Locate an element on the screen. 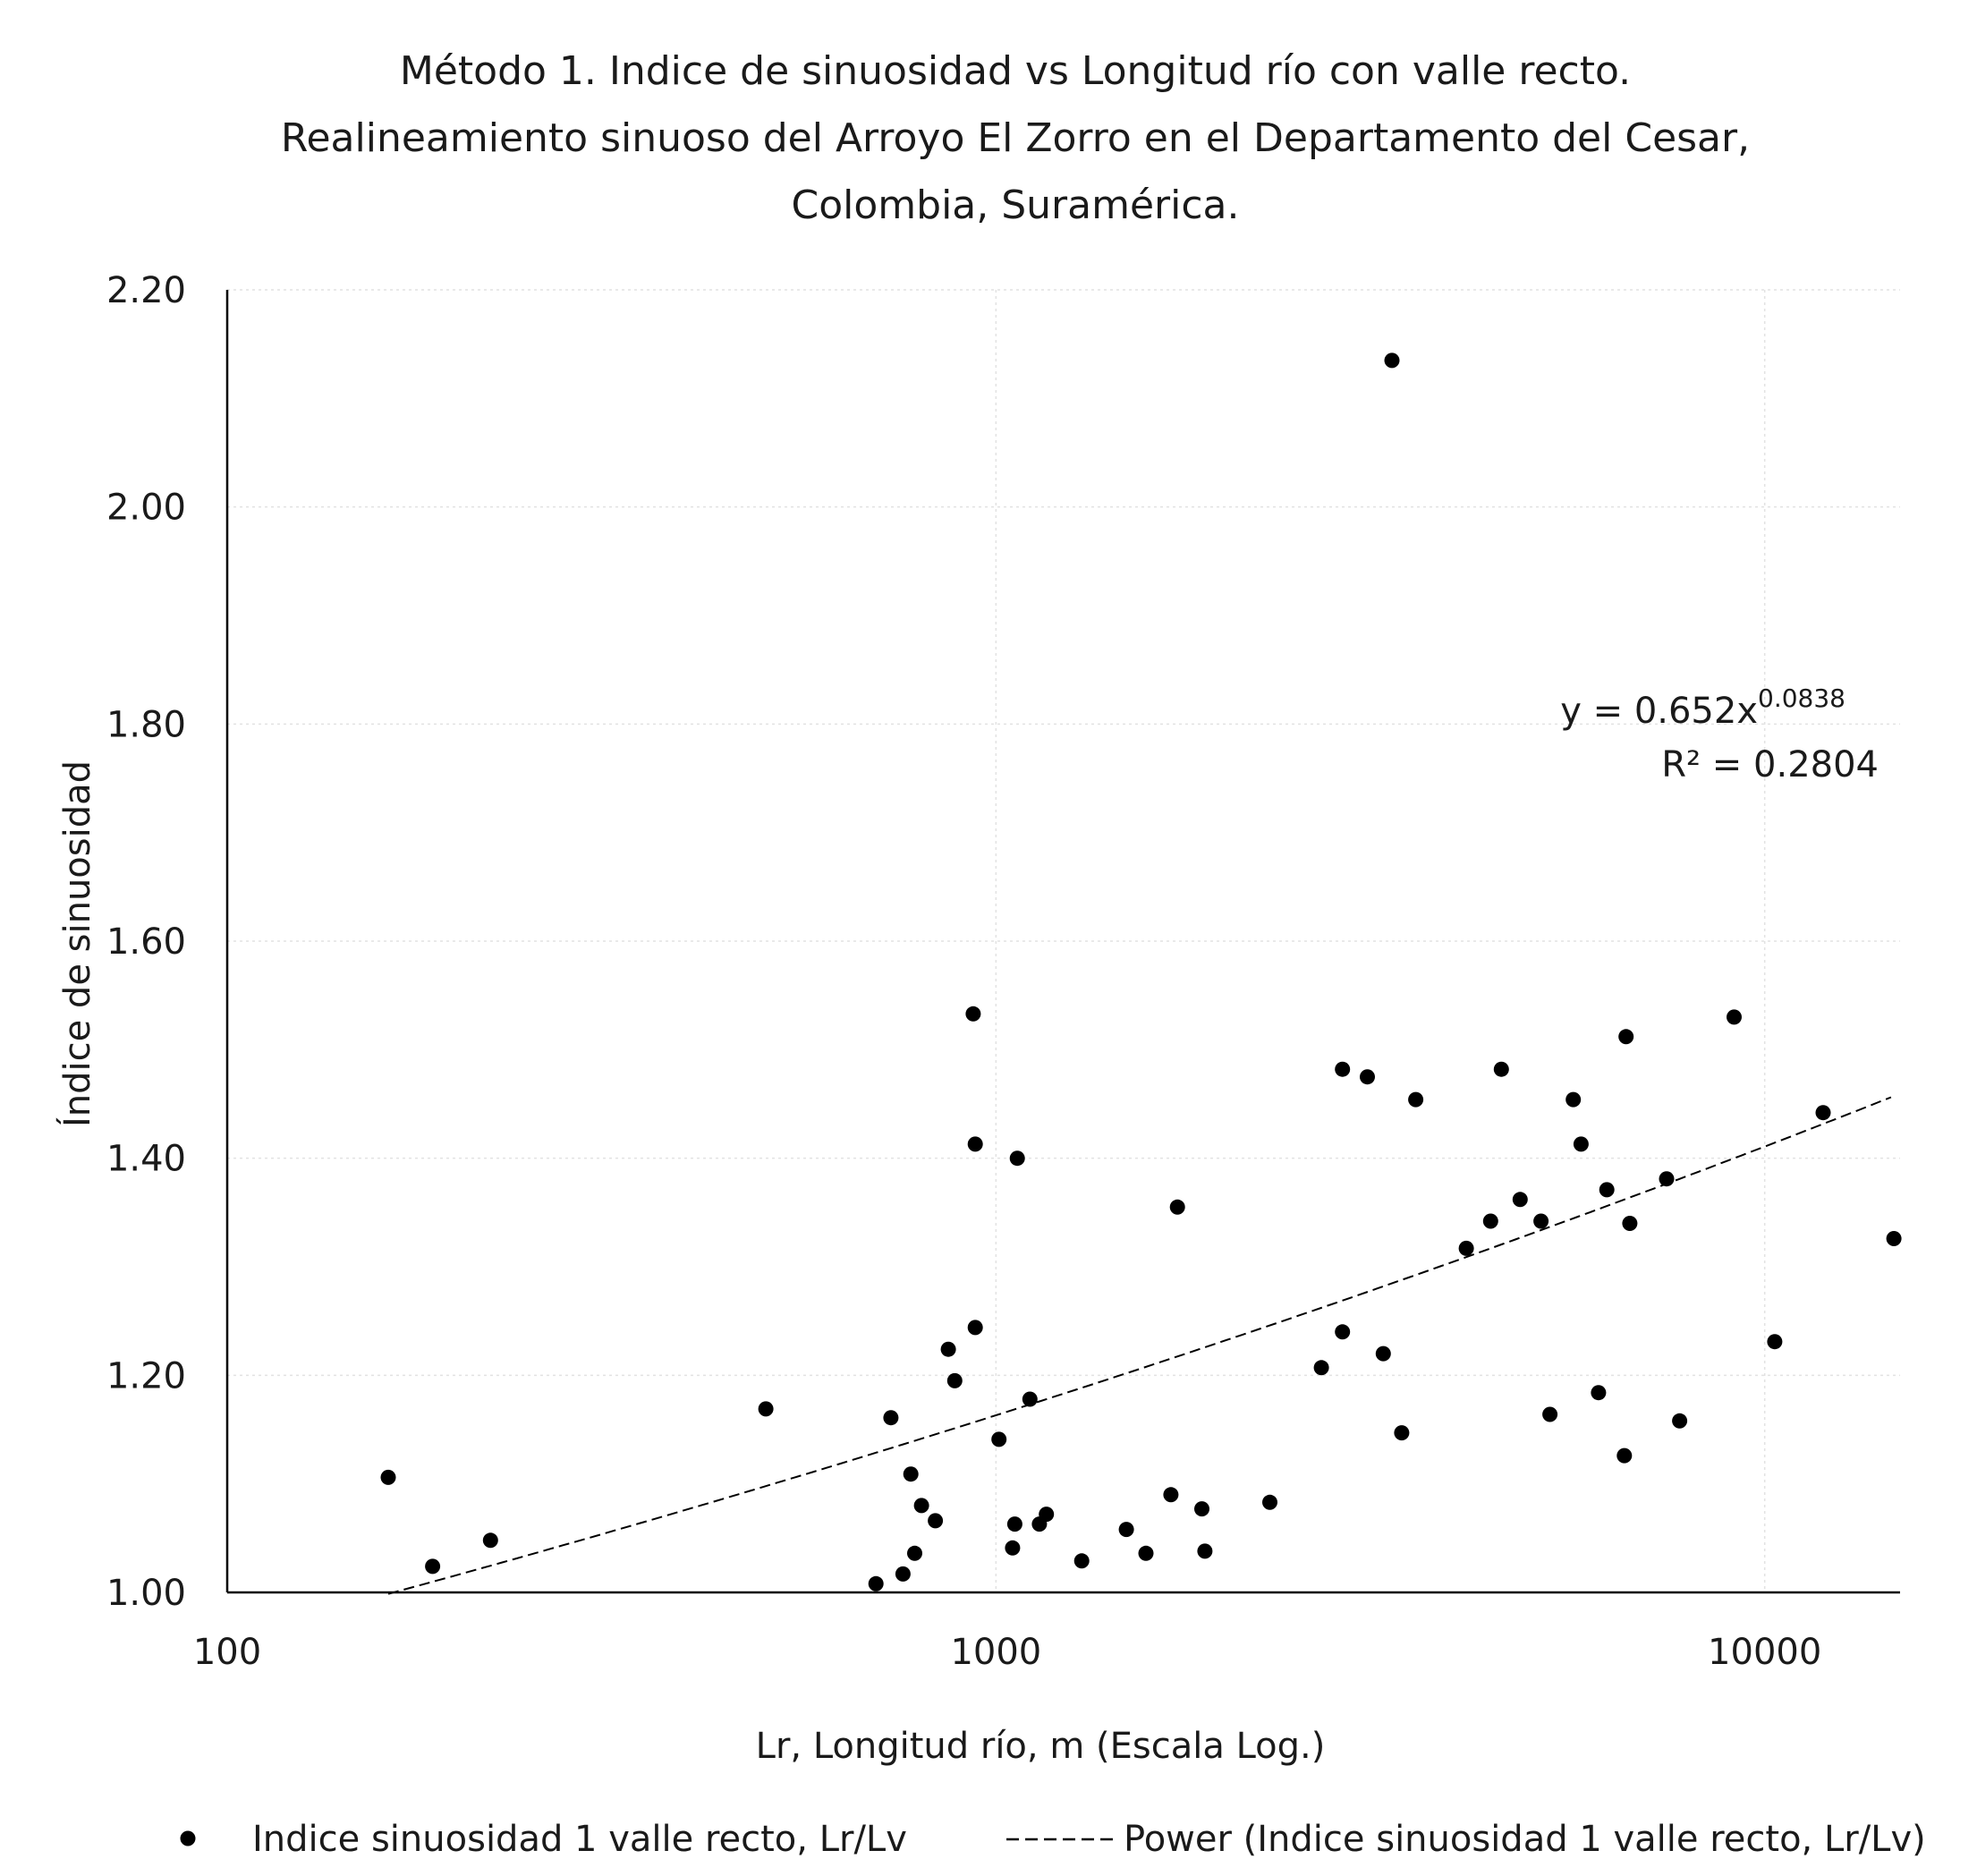 The height and width of the screenshot is (1876, 1977). x-axis-label: Lr, Longitud río, m (Escala Log.) is located at coordinates (1041, 1746).